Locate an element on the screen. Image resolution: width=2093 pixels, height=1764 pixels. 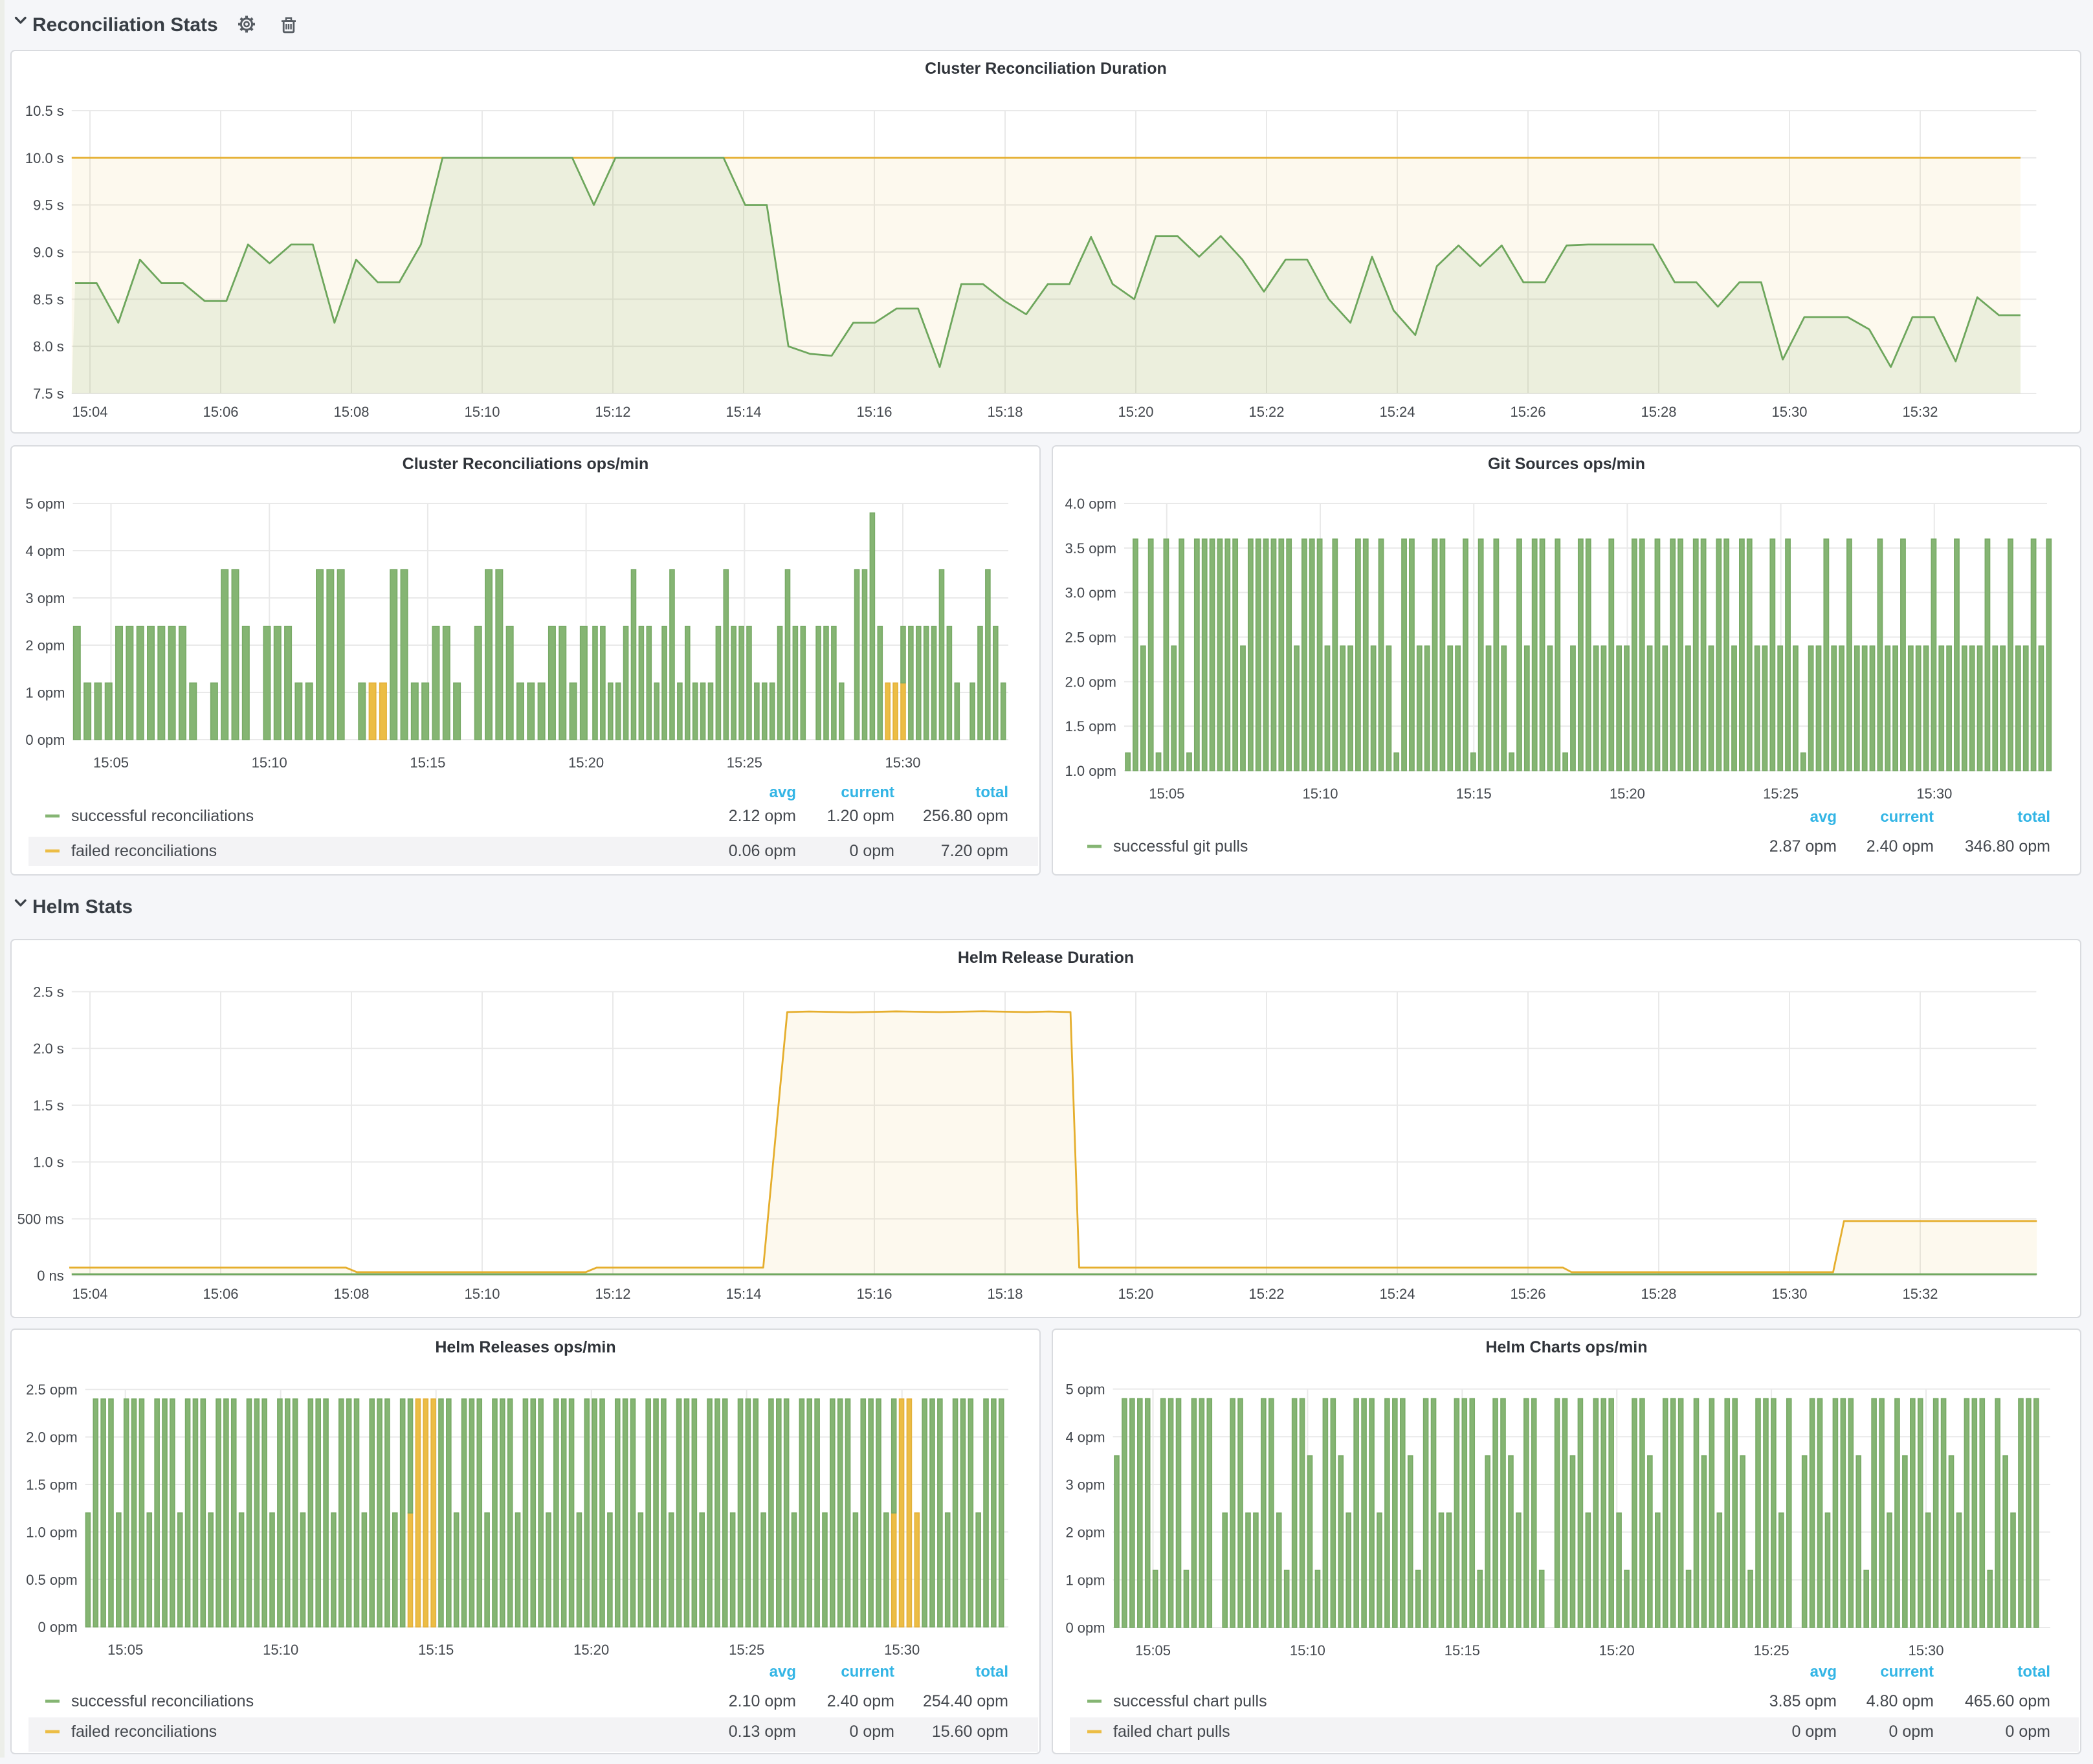
svg-text: 2.87 opm is located at coordinates (1803, 846).